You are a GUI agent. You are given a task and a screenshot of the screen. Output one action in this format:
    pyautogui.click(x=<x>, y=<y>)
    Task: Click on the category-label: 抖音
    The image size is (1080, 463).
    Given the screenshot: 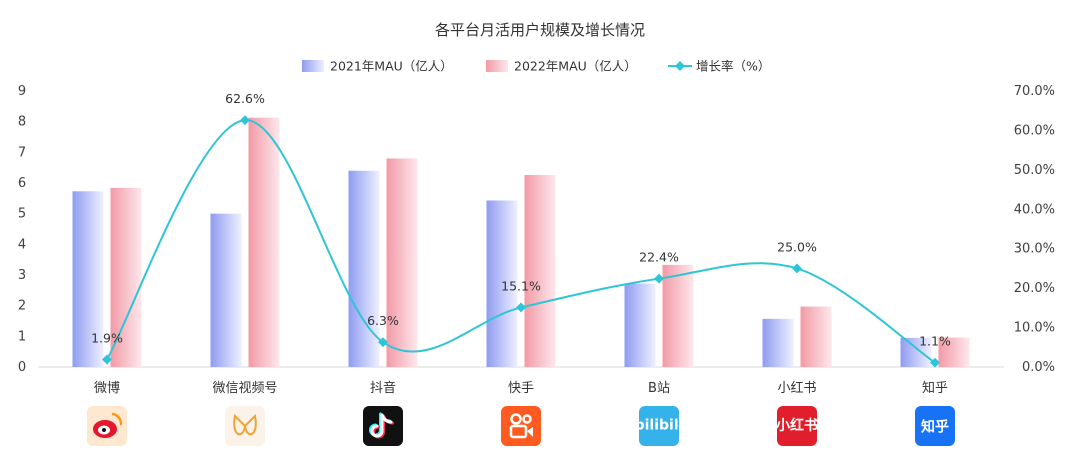 What is the action you would take?
    pyautogui.click(x=383, y=388)
    